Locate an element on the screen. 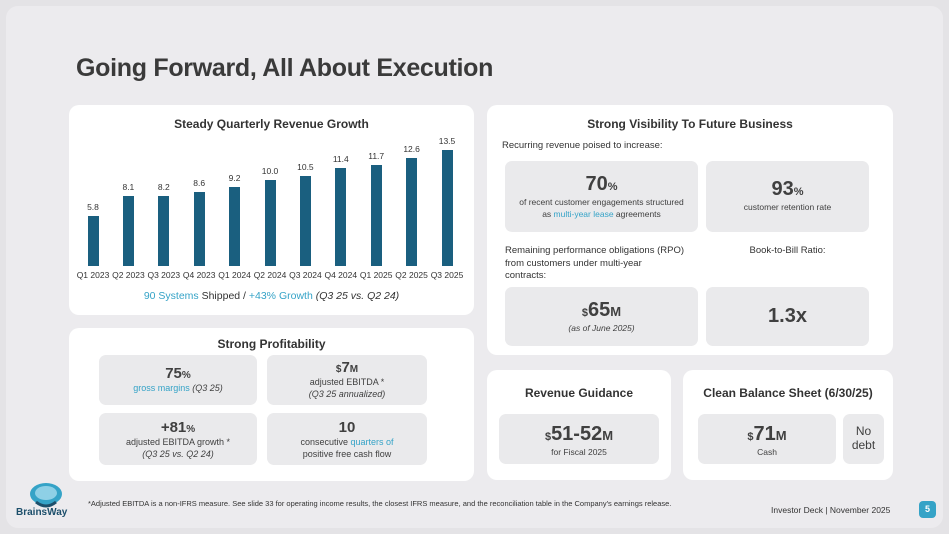 The image size is (949, 534). chart-x-tick: Q2 2024 is located at coordinates (270, 275).